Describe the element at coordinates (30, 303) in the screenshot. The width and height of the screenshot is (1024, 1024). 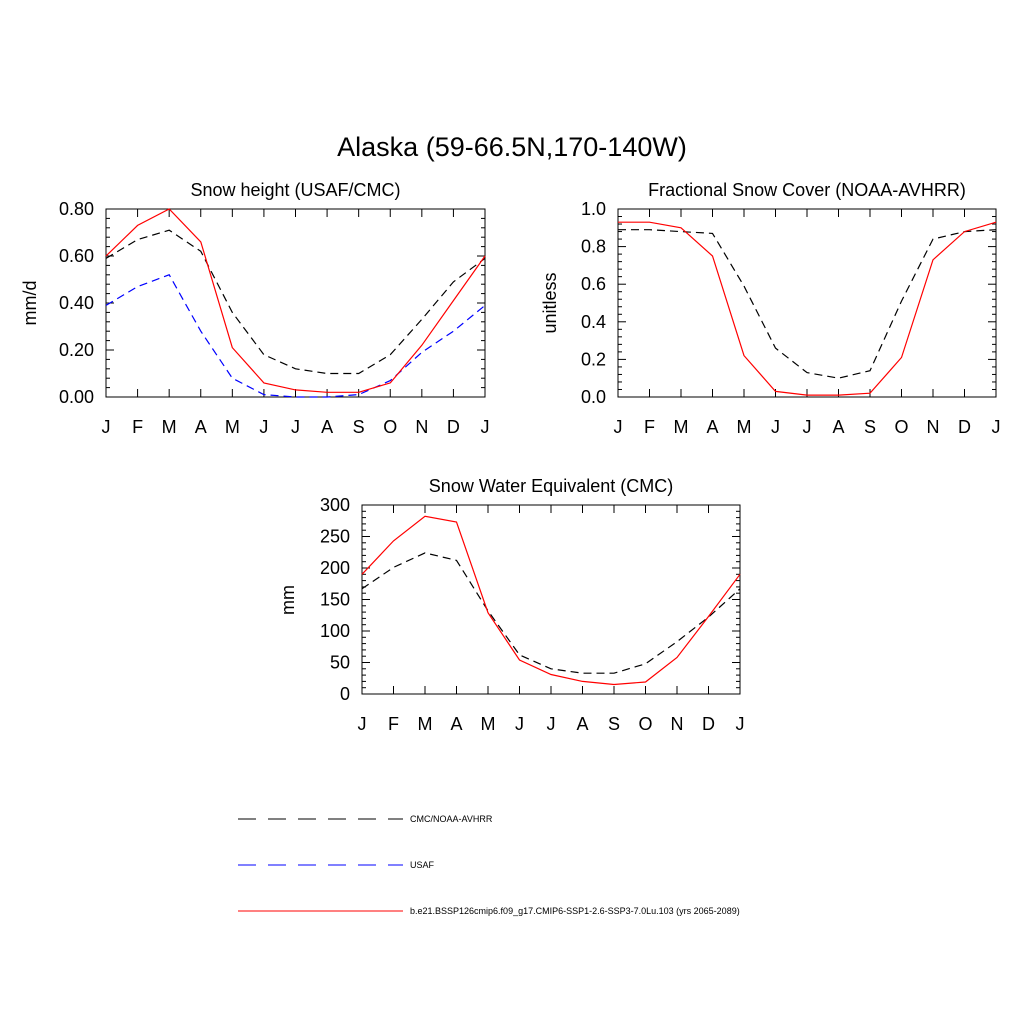
I see `y-axis-label: mm/d` at that location.